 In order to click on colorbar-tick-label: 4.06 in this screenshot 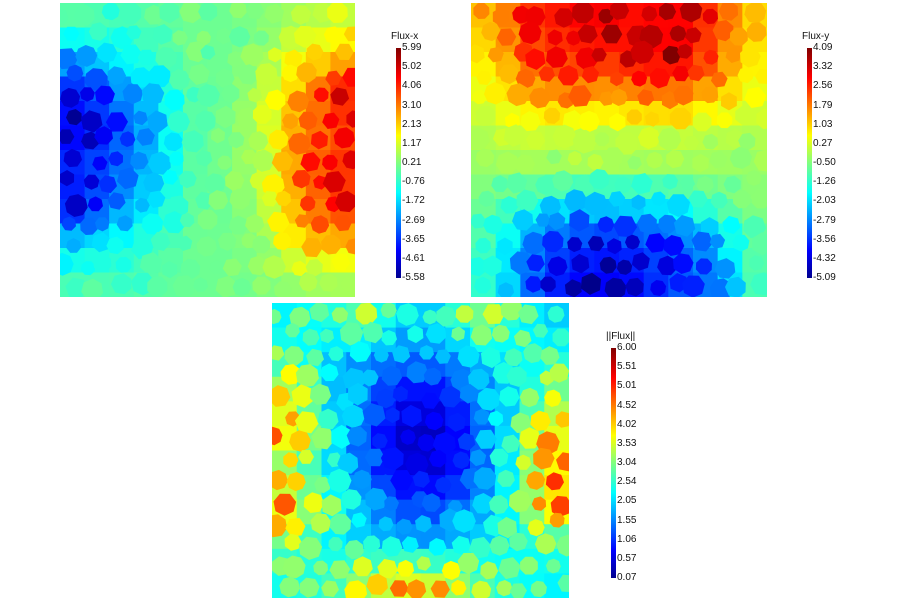, I will do `click(412, 86)`.